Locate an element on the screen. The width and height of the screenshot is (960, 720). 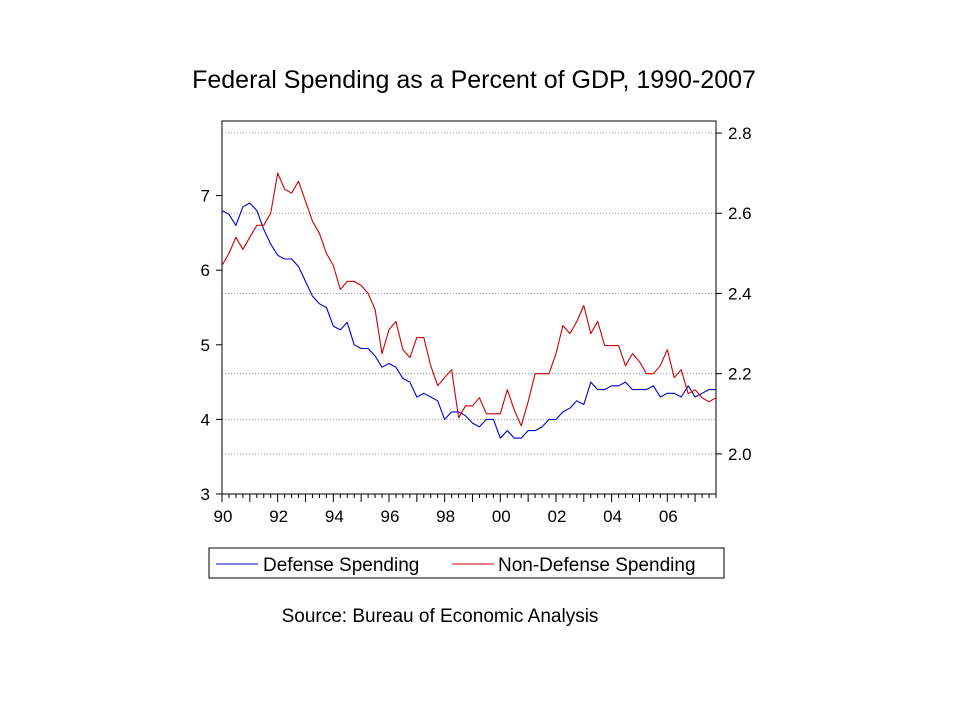
left-tick-label: 5 is located at coordinates (205, 345).